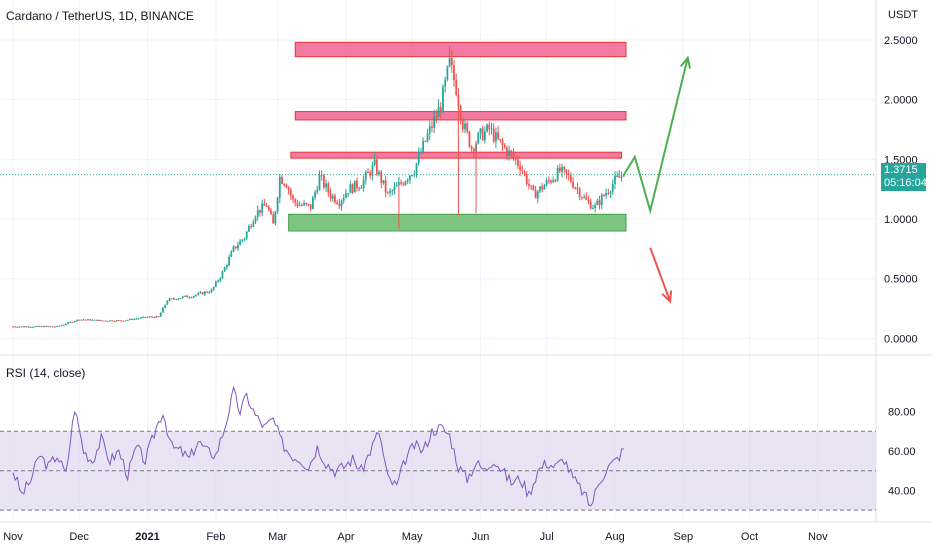 The width and height of the screenshot is (932, 550). What do you see at coordinates (660, 274) in the screenshot?
I see `projection-down-arrow` at bounding box center [660, 274].